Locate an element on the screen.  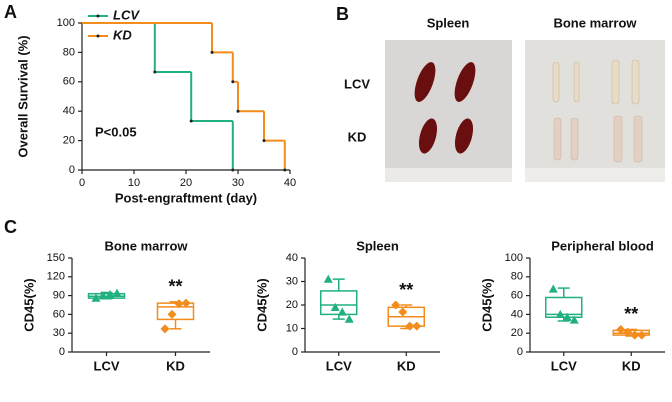
y-axis-label: Overall Survival (%) is located at coordinates (22, 96).